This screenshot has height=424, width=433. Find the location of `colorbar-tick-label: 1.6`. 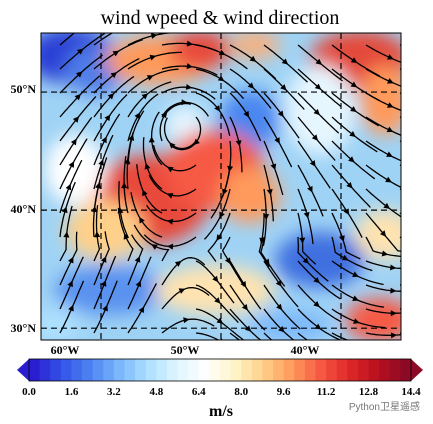

colorbar-tick-label: 1.6 is located at coordinates (72, 392).